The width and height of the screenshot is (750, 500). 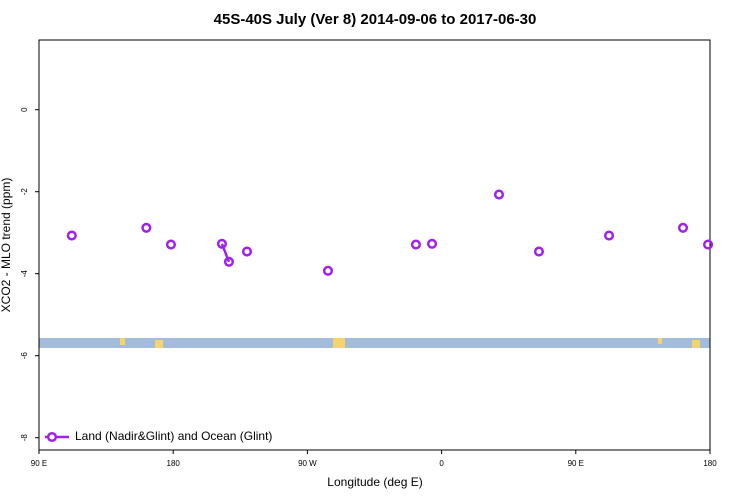 What do you see at coordinates (52, 437) in the screenshot?
I see `legend-marker` at bounding box center [52, 437].